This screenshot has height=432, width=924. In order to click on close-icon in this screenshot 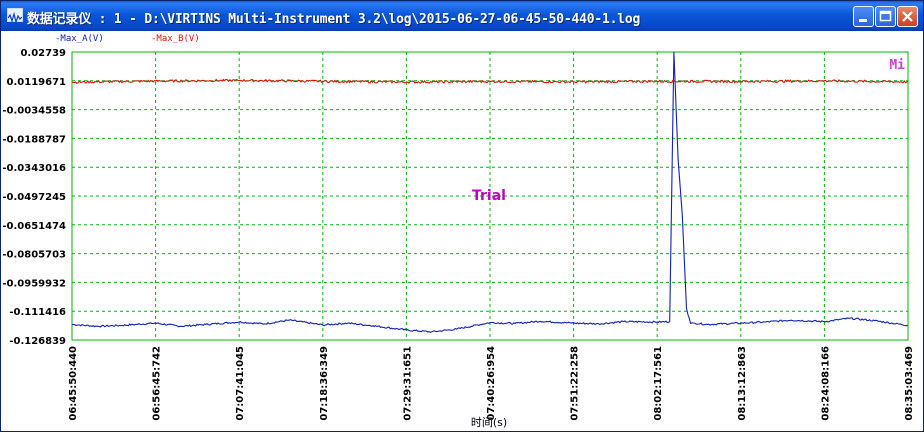, I will do `click(907, 16)`.